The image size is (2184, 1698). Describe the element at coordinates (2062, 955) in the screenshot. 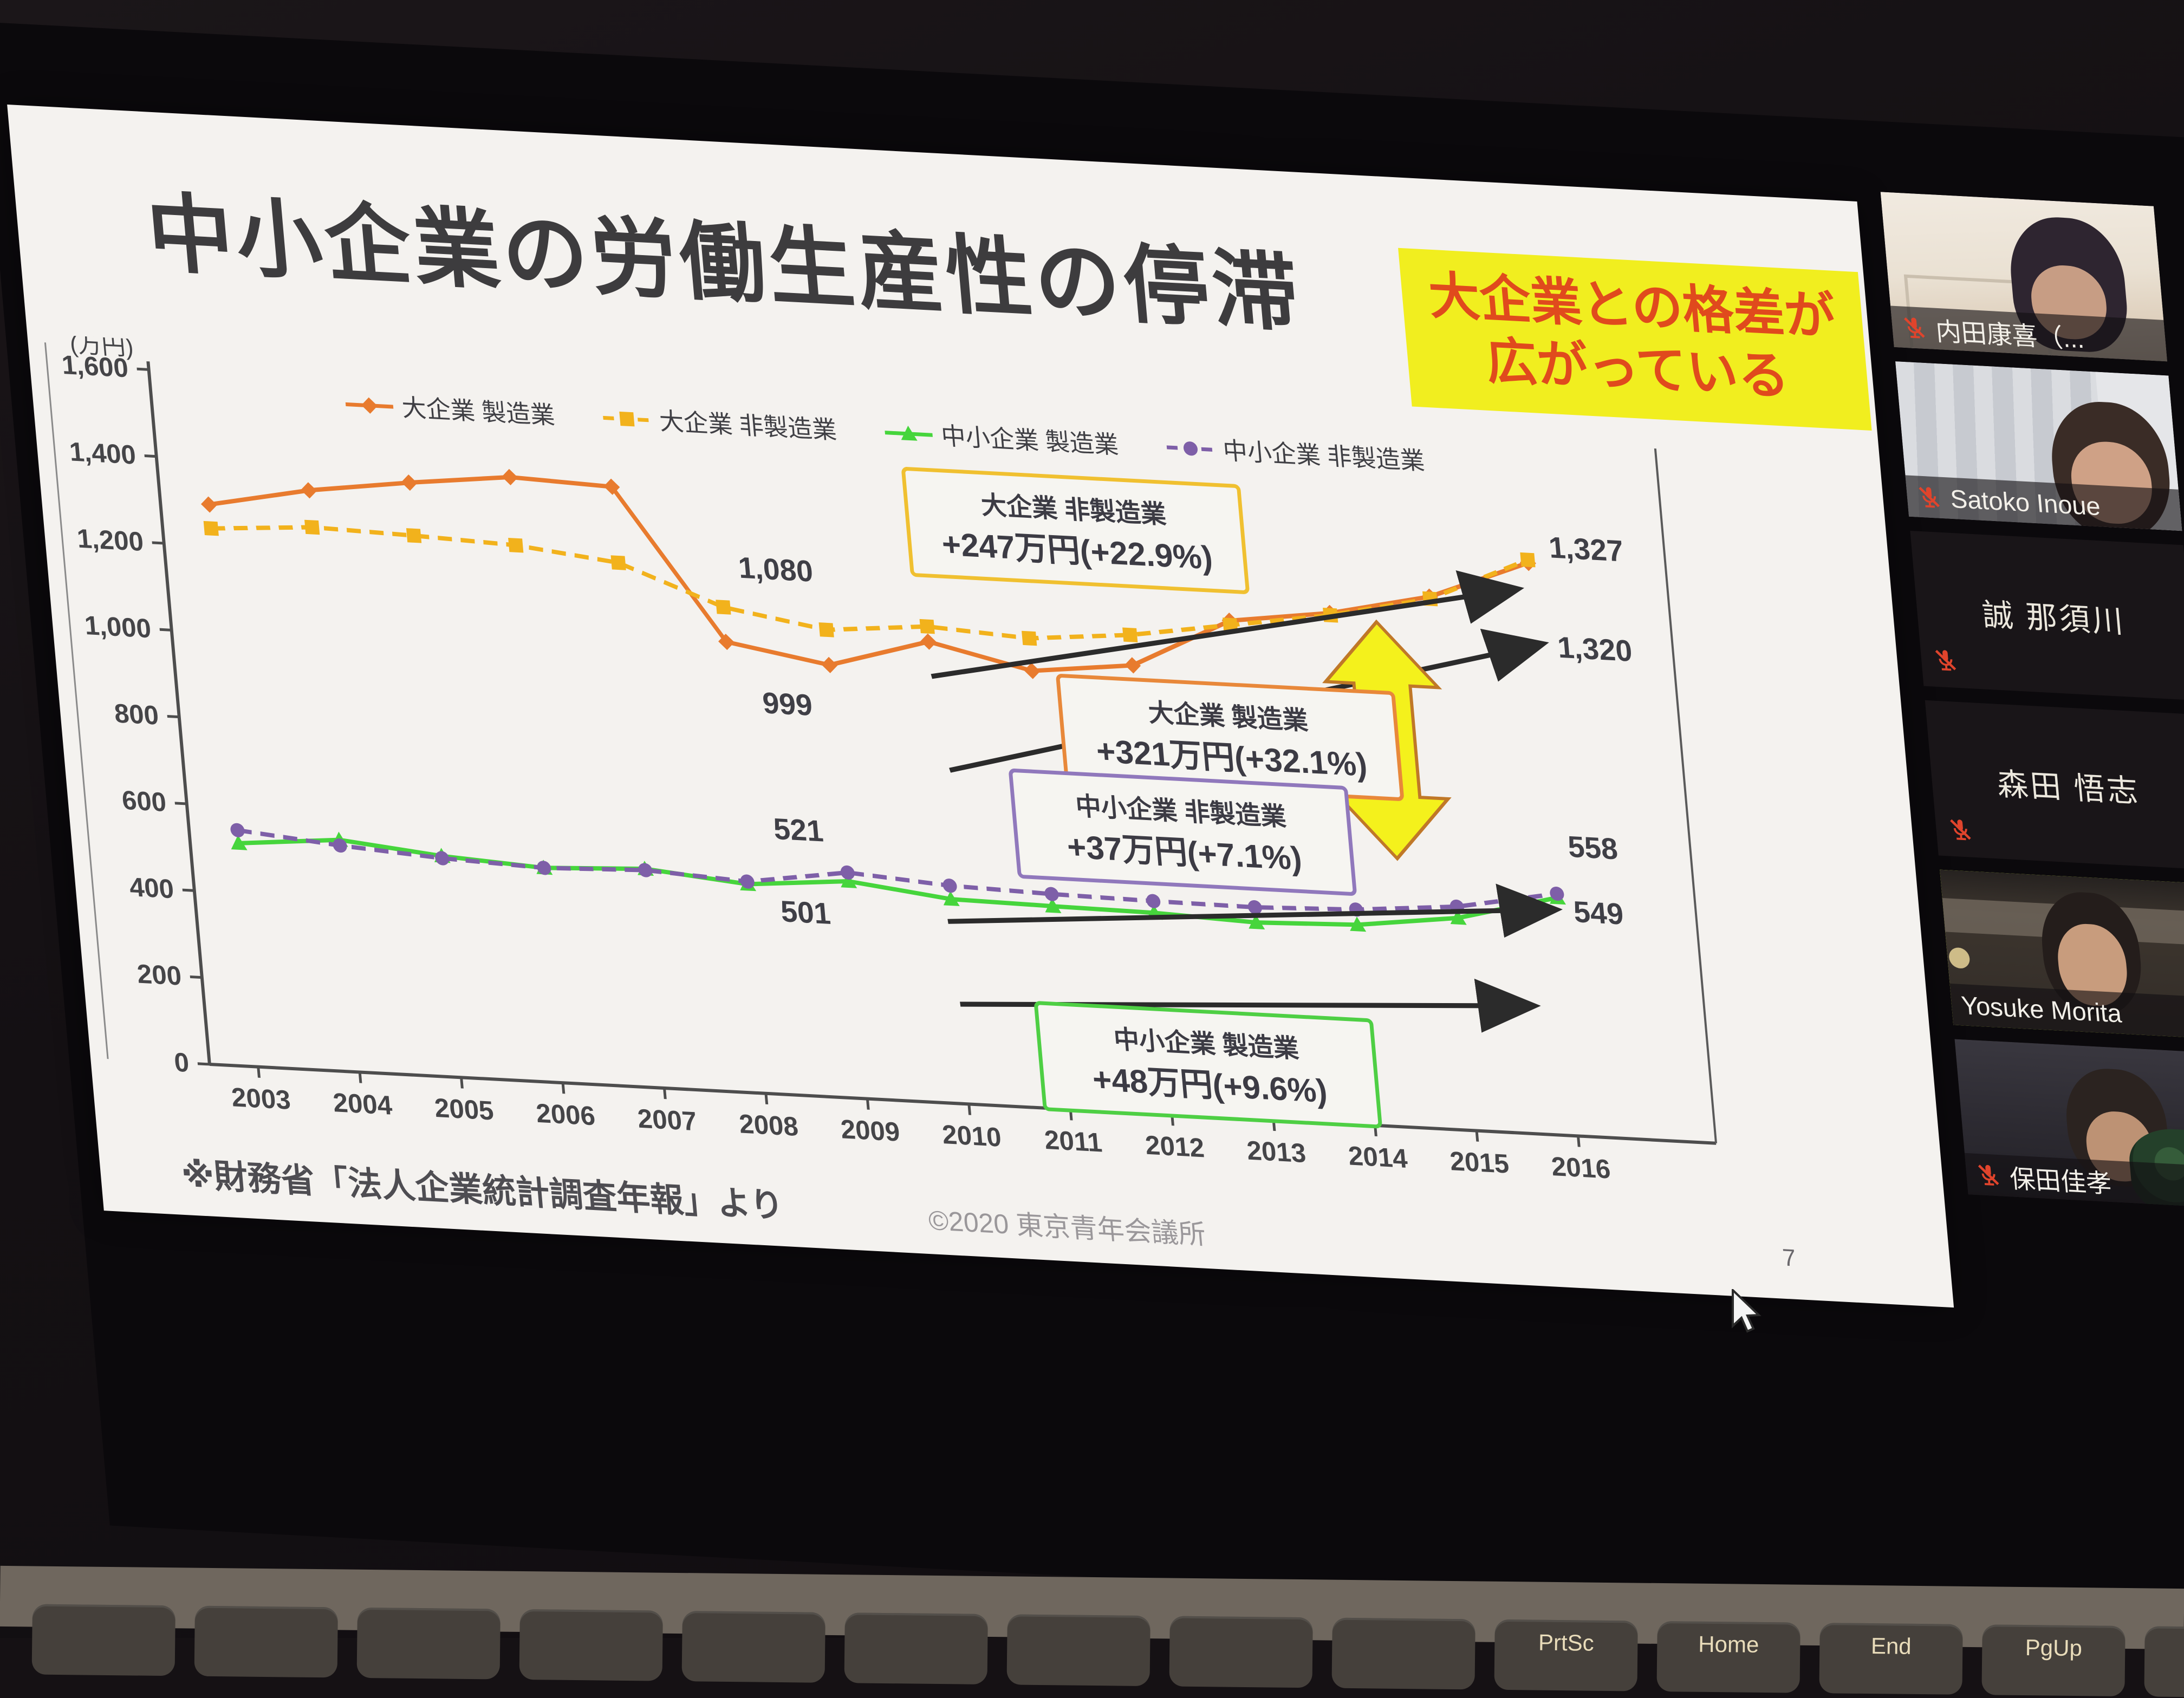

I see `participant-tile-5: Yosuke Morita` at that location.